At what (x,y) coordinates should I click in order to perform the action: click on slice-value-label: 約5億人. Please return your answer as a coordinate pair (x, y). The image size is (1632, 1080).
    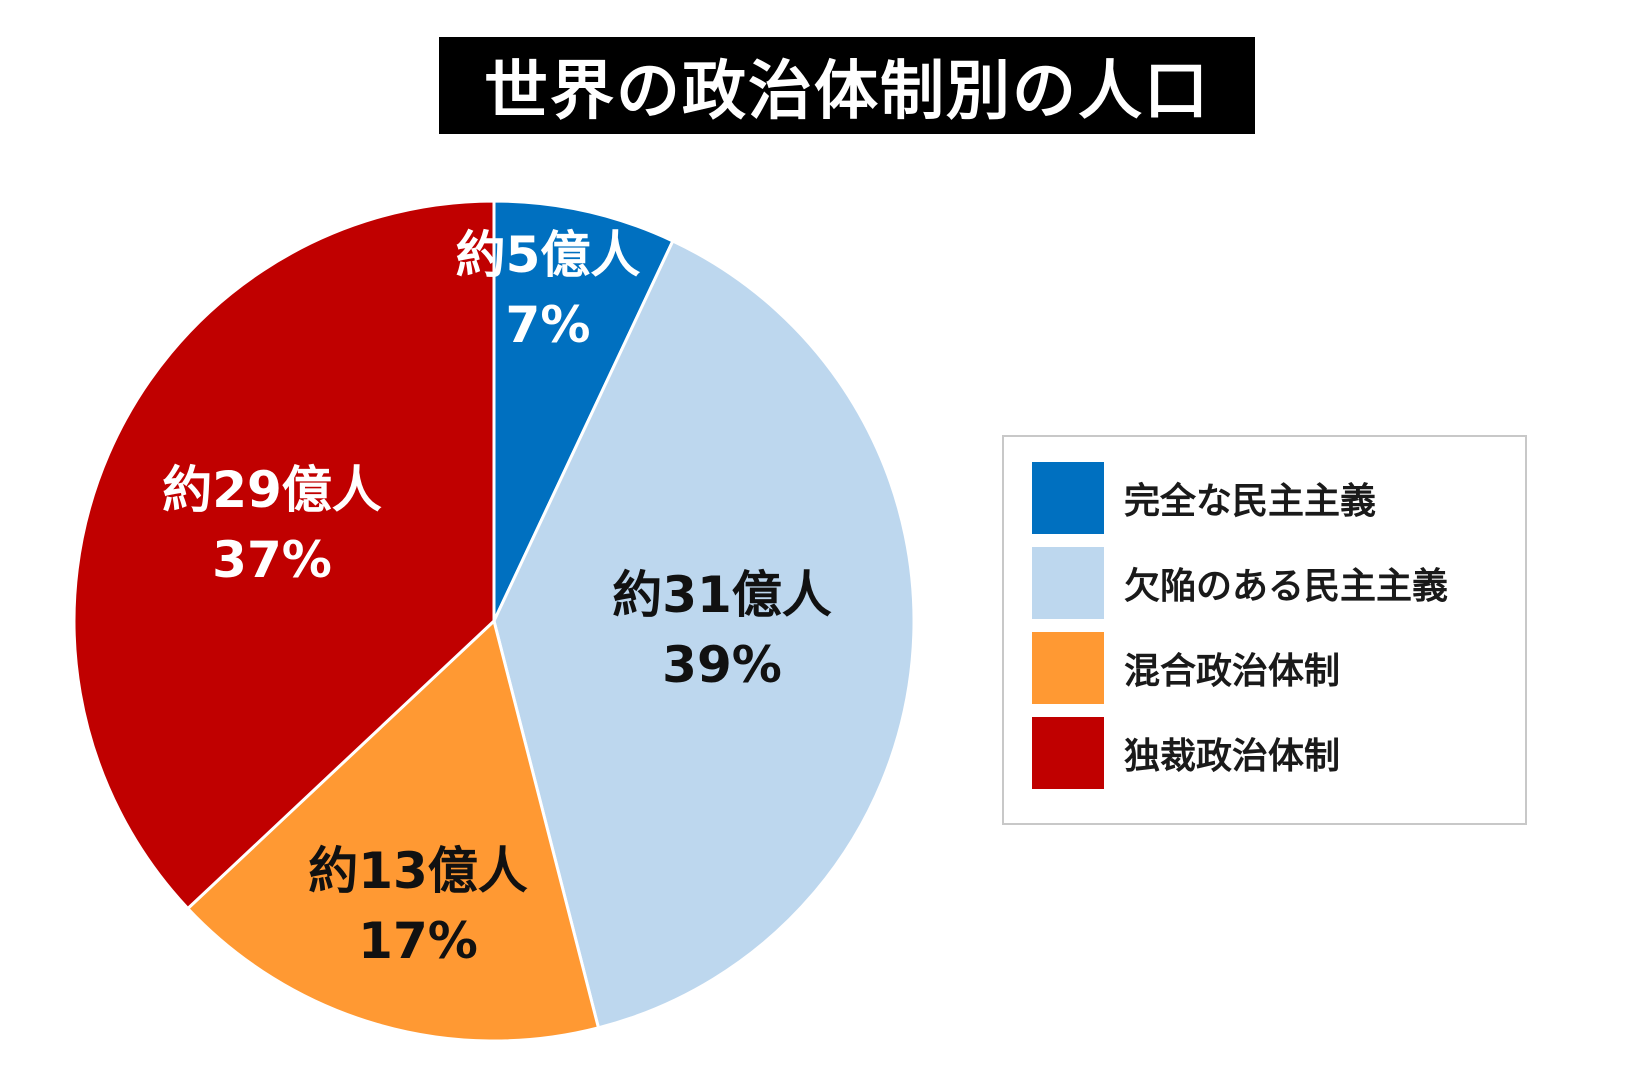
    Looking at the image, I should click on (548, 255).